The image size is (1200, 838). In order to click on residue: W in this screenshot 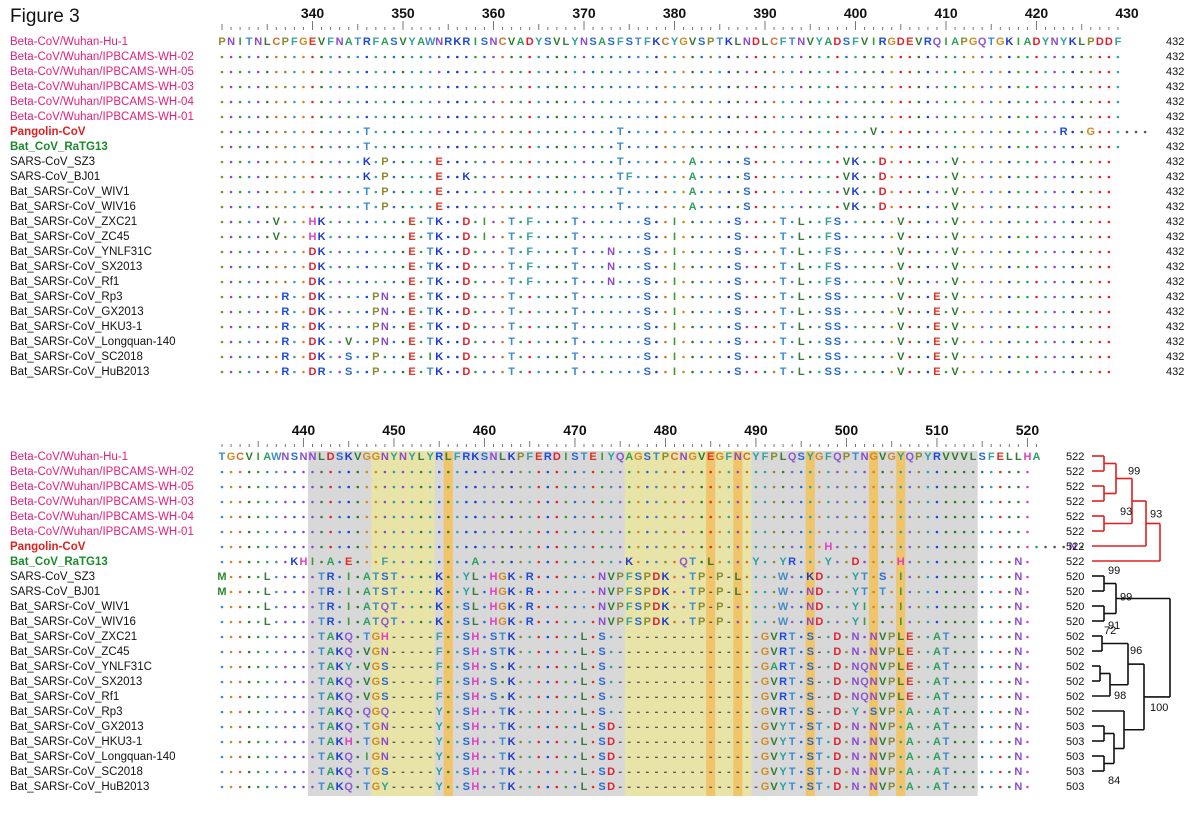, I will do `click(783, 607)`.